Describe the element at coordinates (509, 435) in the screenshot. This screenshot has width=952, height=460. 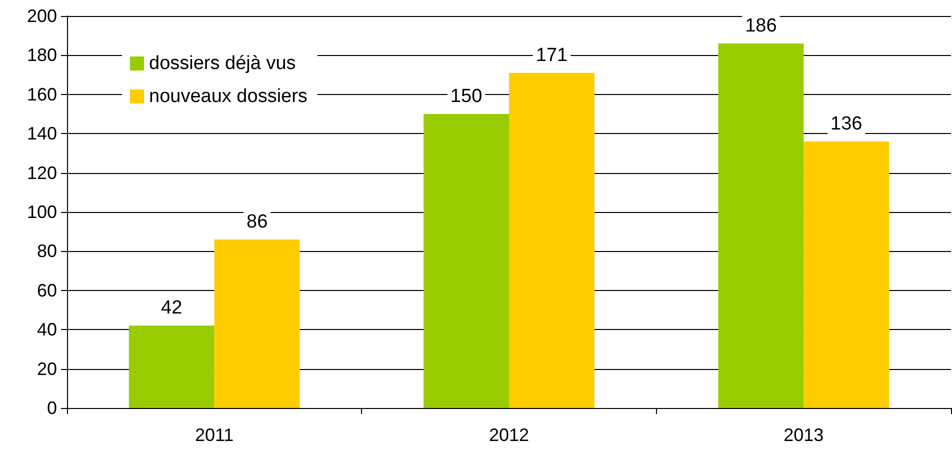
I see `x-tick-label: 2012` at that location.